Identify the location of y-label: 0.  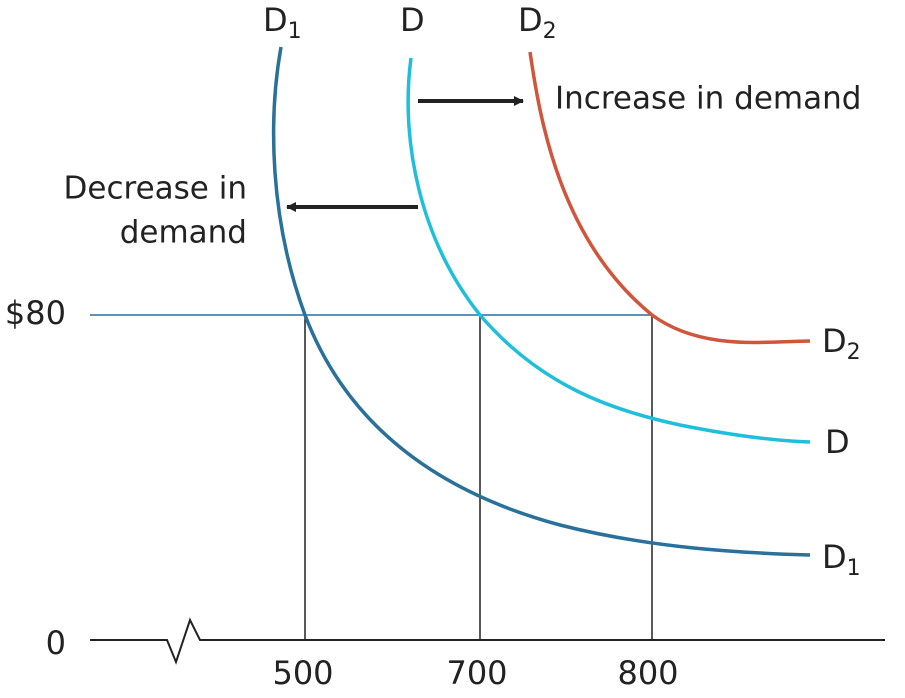
(56, 643).